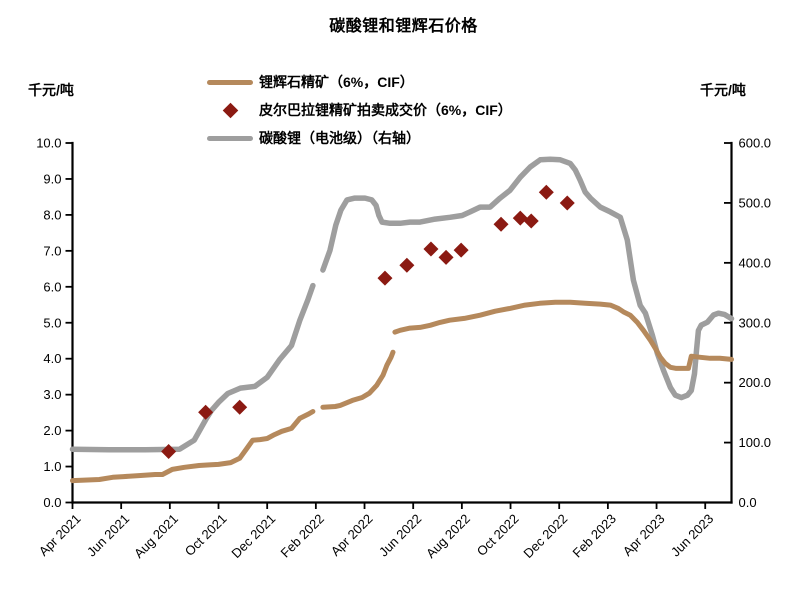 The height and width of the screenshot is (593, 807). Describe the element at coordinates (206, 535) in the screenshot. I see `x-axis-tick-label: Oct 2021` at that location.